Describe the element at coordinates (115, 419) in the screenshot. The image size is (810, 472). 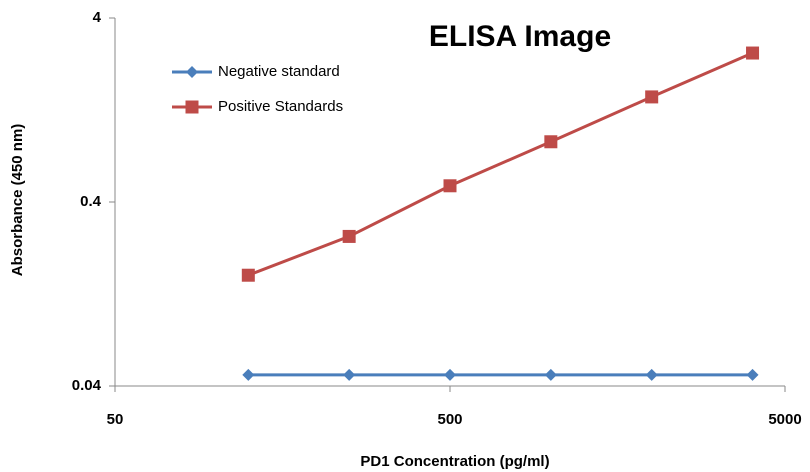
I see `x-tick-label: 50` at that location.